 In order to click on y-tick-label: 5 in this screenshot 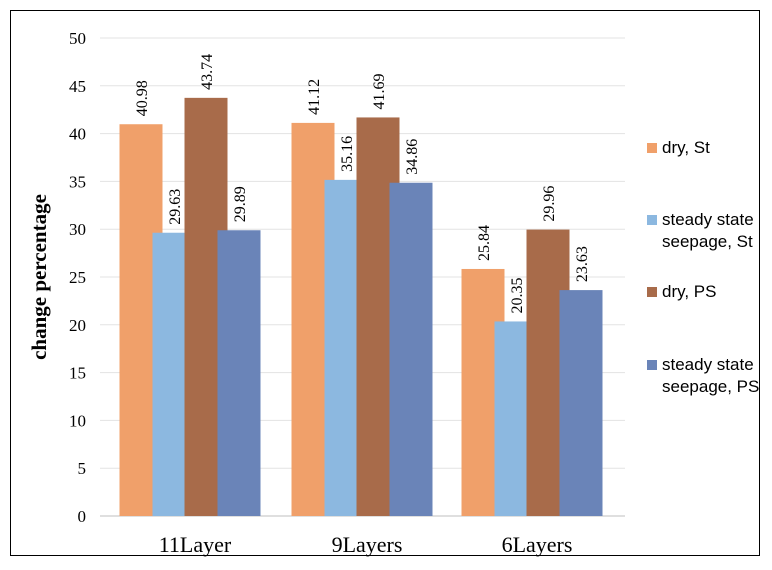, I will do `click(82, 468)`.